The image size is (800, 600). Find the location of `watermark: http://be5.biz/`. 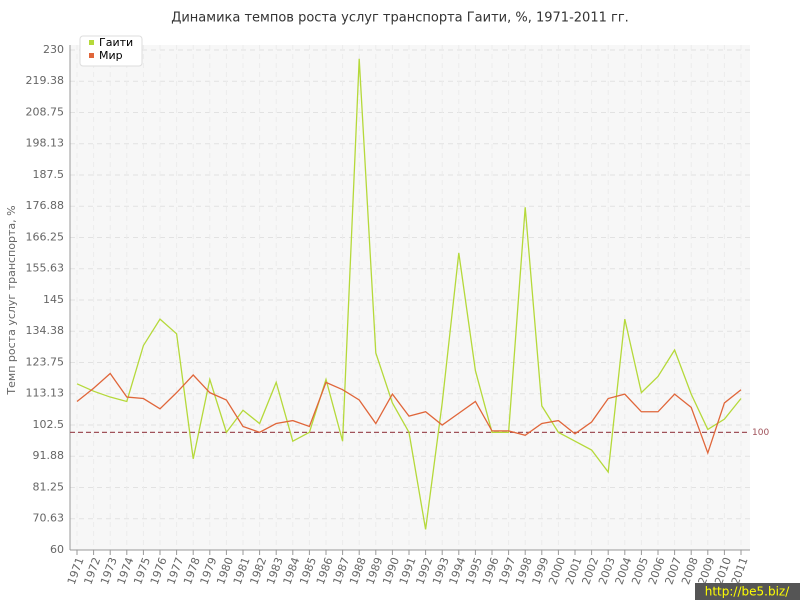

watermark: http://be5.biz/ is located at coordinates (747, 592).